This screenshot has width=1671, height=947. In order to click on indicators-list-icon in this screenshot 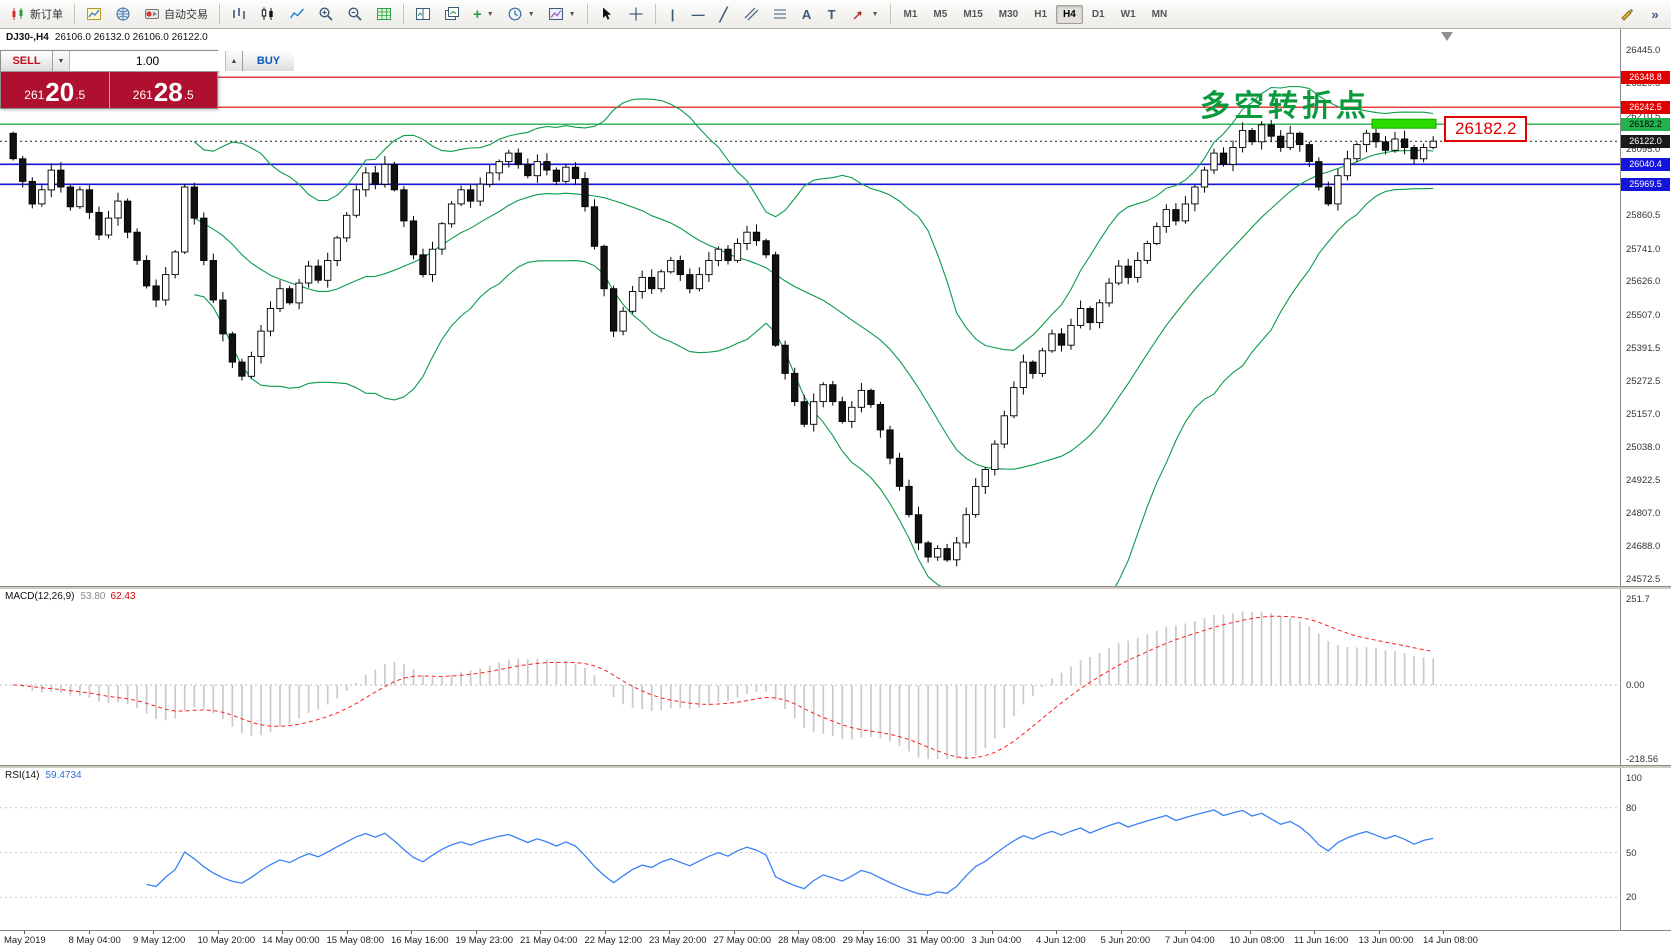, I will do `click(384, 14)`.